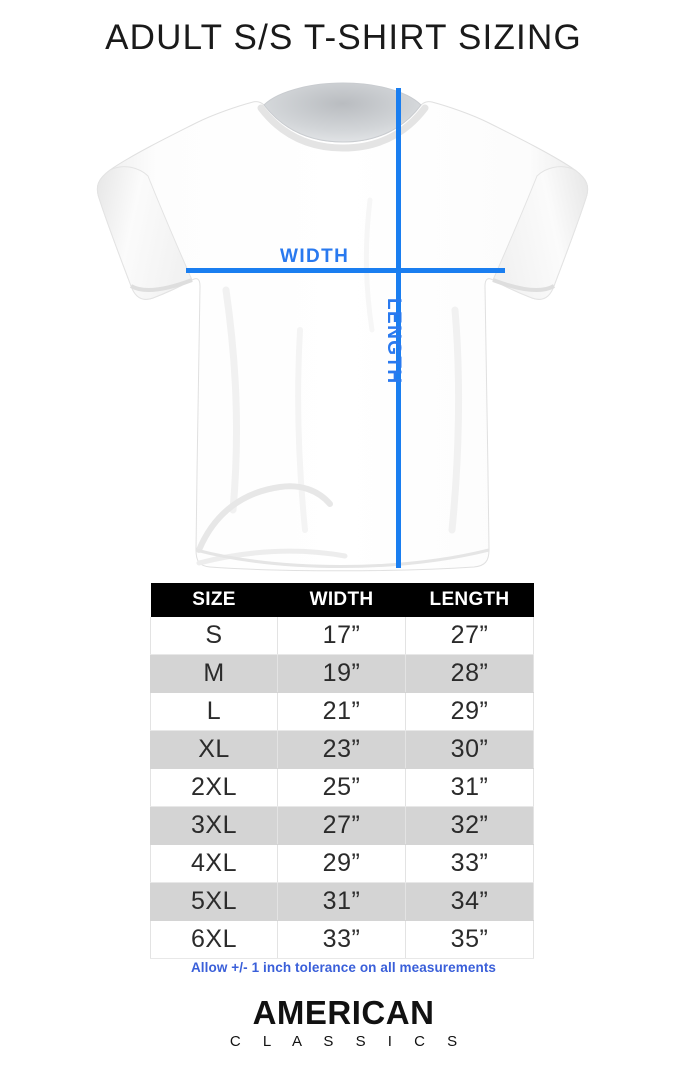  I want to click on sleeve-right, so click(540, 233).